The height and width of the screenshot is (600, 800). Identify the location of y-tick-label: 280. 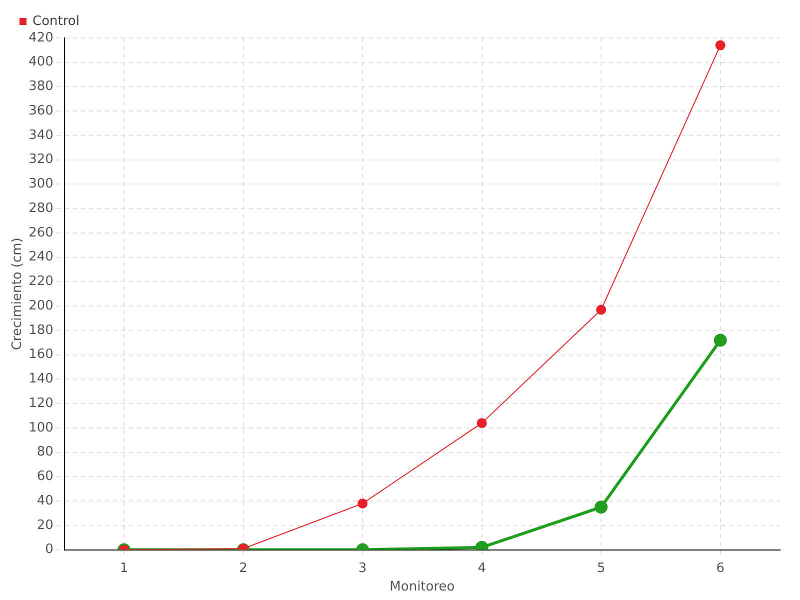
(41, 208).